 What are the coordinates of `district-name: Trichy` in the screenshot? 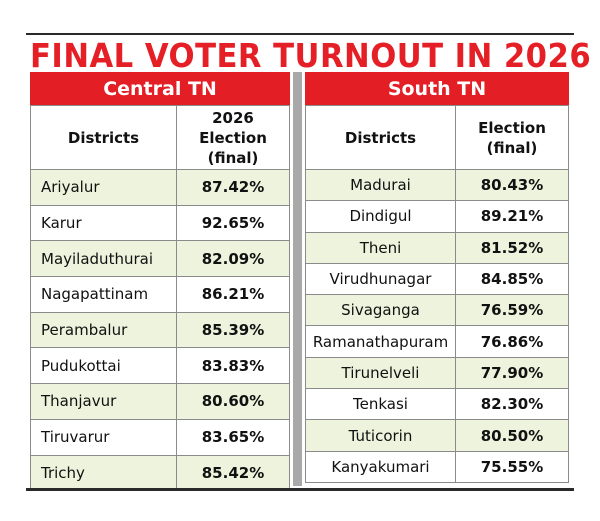 It's located at (103, 473).